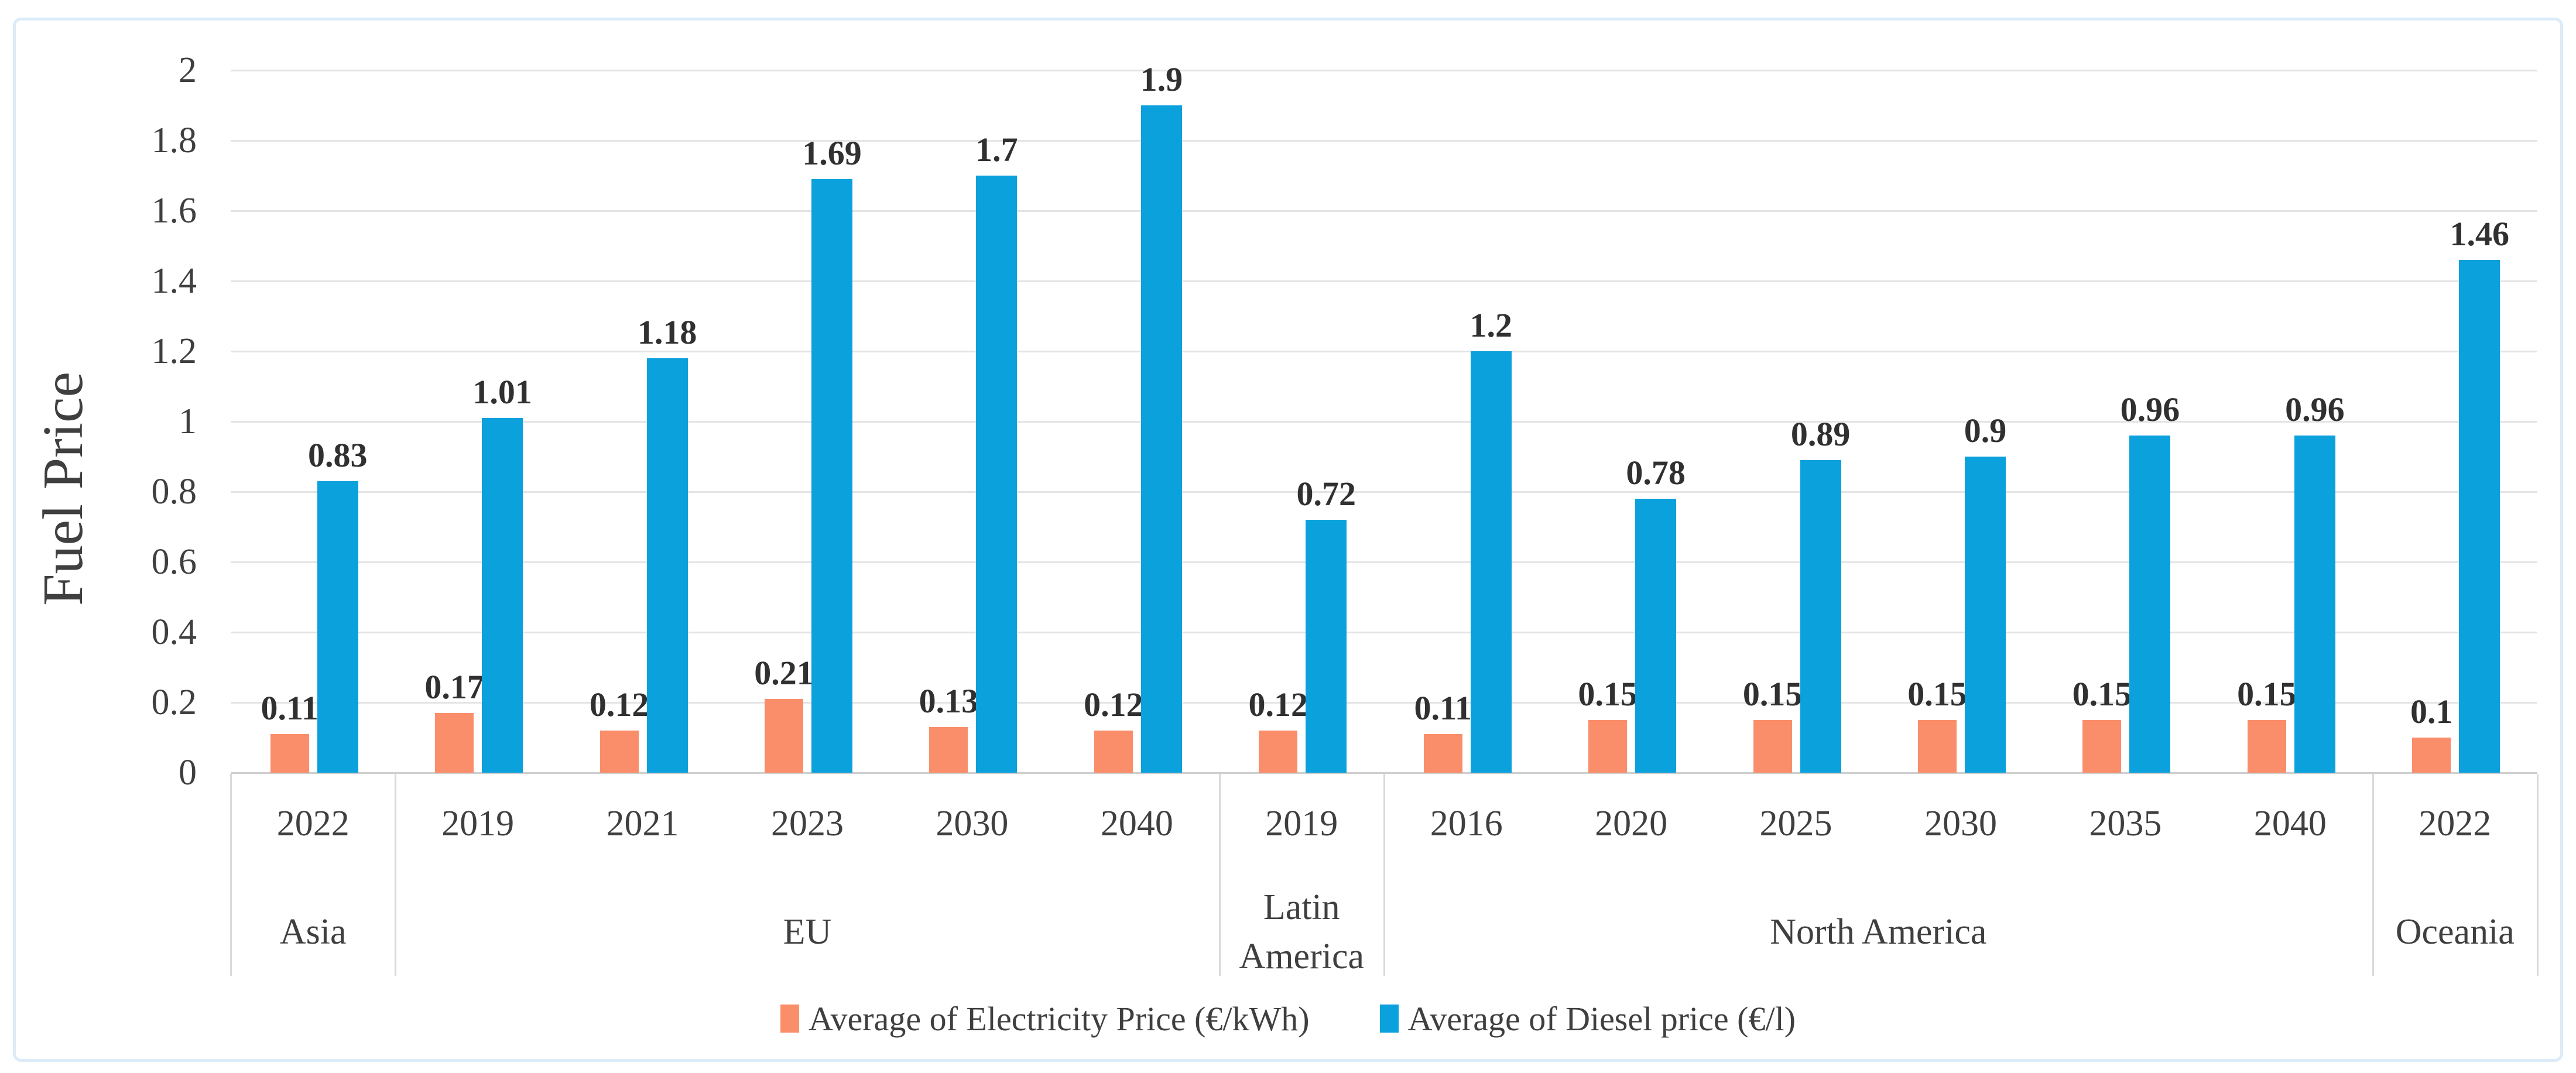 The image size is (2576, 1073). Describe the element at coordinates (1466, 824) in the screenshot. I see `year-label: 2016` at that location.